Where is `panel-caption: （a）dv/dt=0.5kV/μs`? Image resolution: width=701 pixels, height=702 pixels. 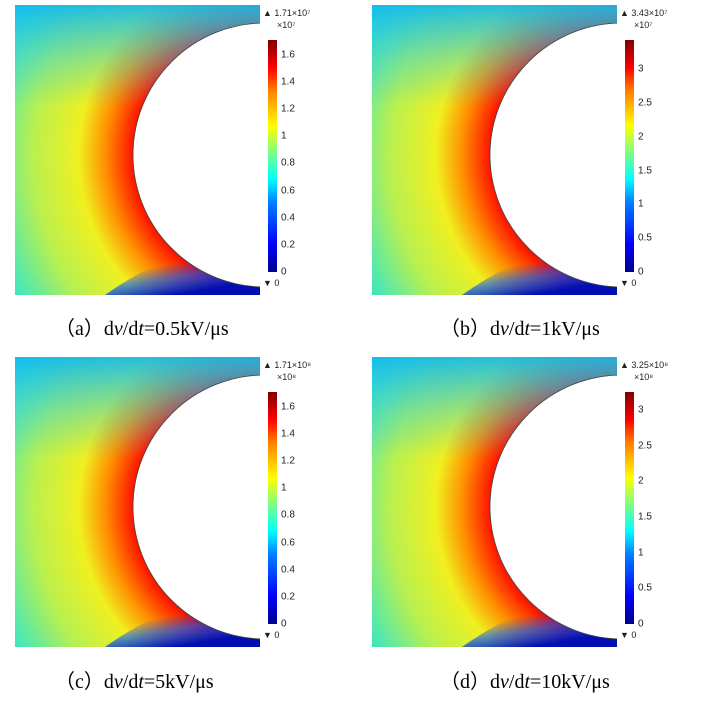 panel-caption: （a）dv/dt=0.5kV/μs is located at coordinates (142, 326).